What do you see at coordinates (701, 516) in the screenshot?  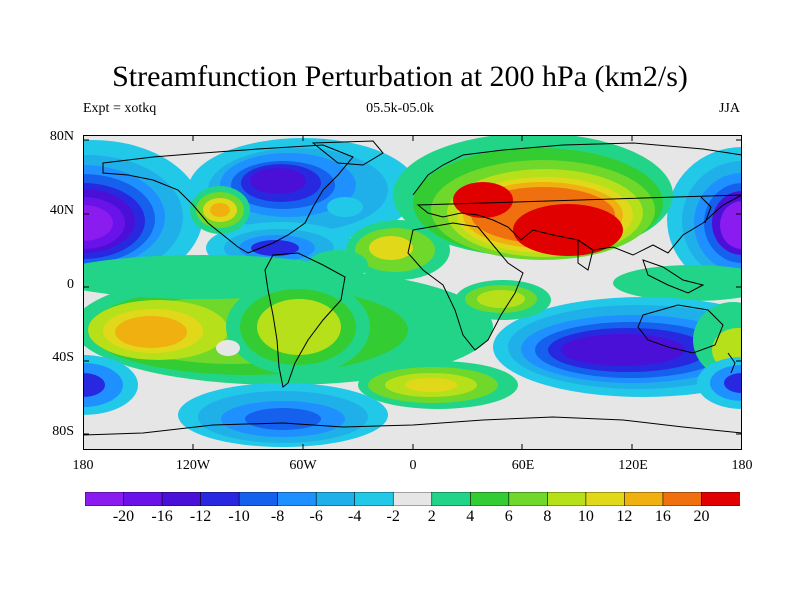 I see `colorbar-label: 20` at bounding box center [701, 516].